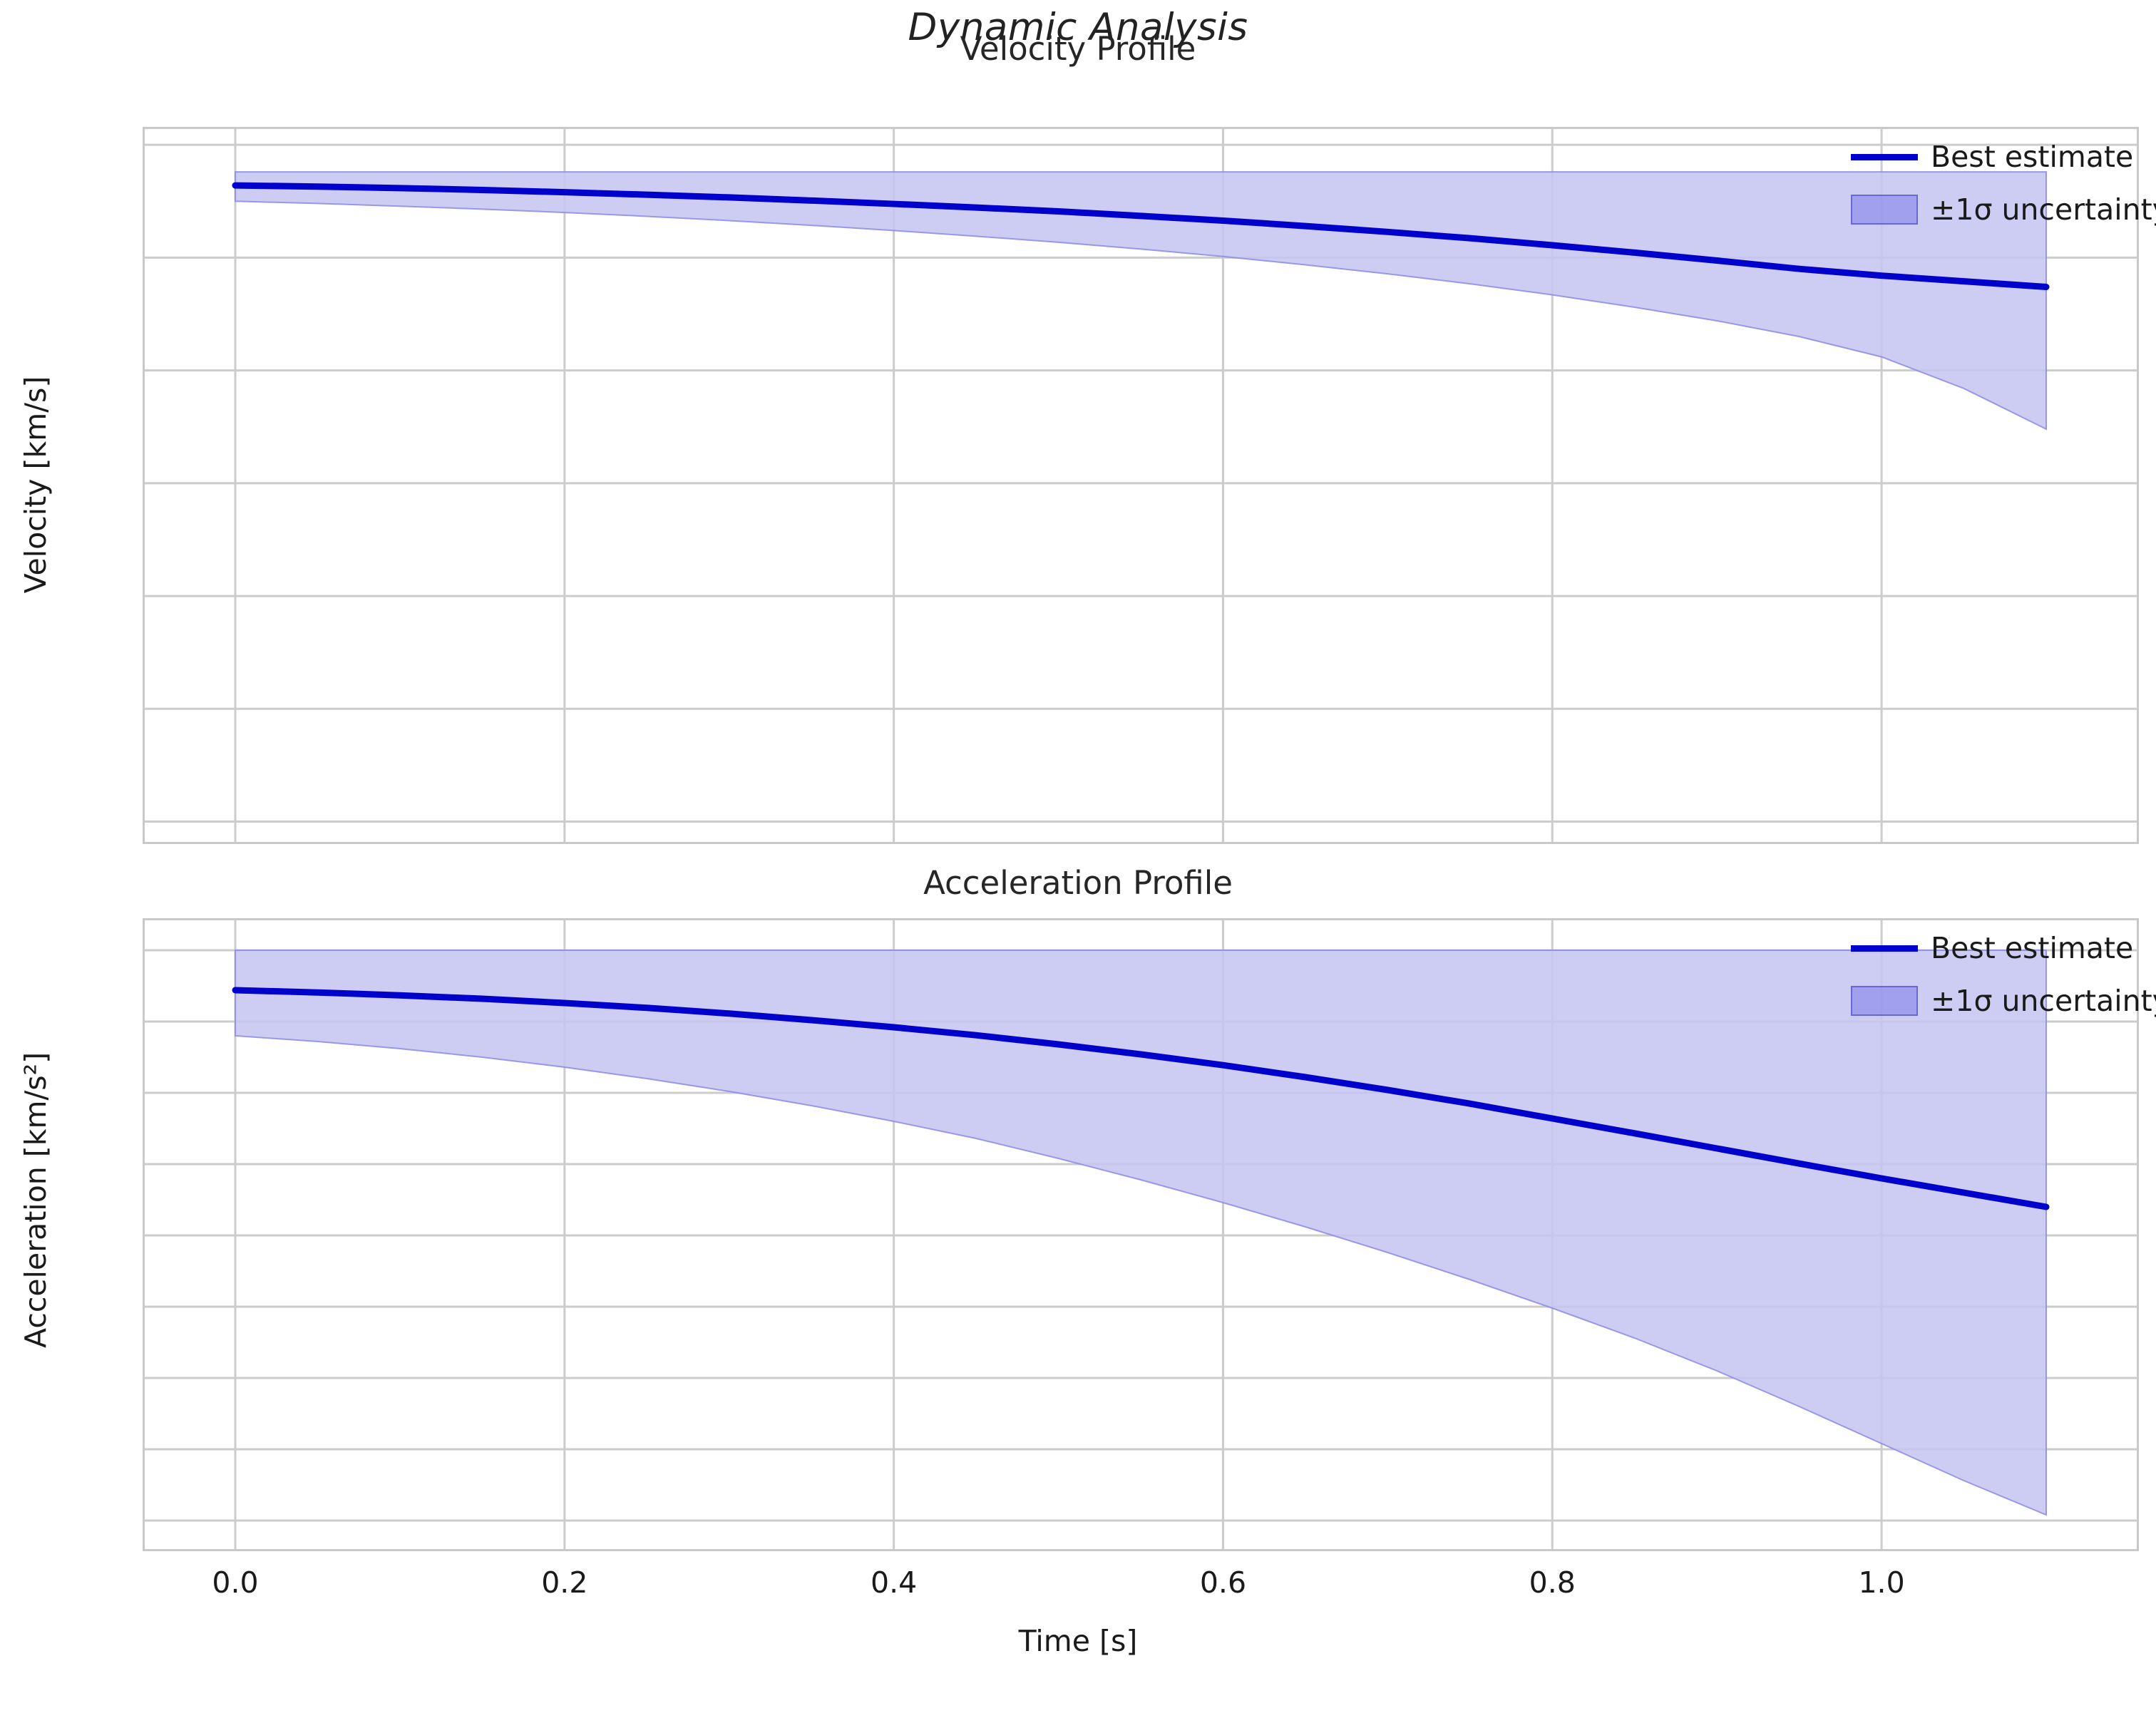 The width and height of the screenshot is (2156, 1728). I want to click on x-tick-labels: 0.0 0.2 0.4 0.6 0.8 1.0, so click(1078, 1590).